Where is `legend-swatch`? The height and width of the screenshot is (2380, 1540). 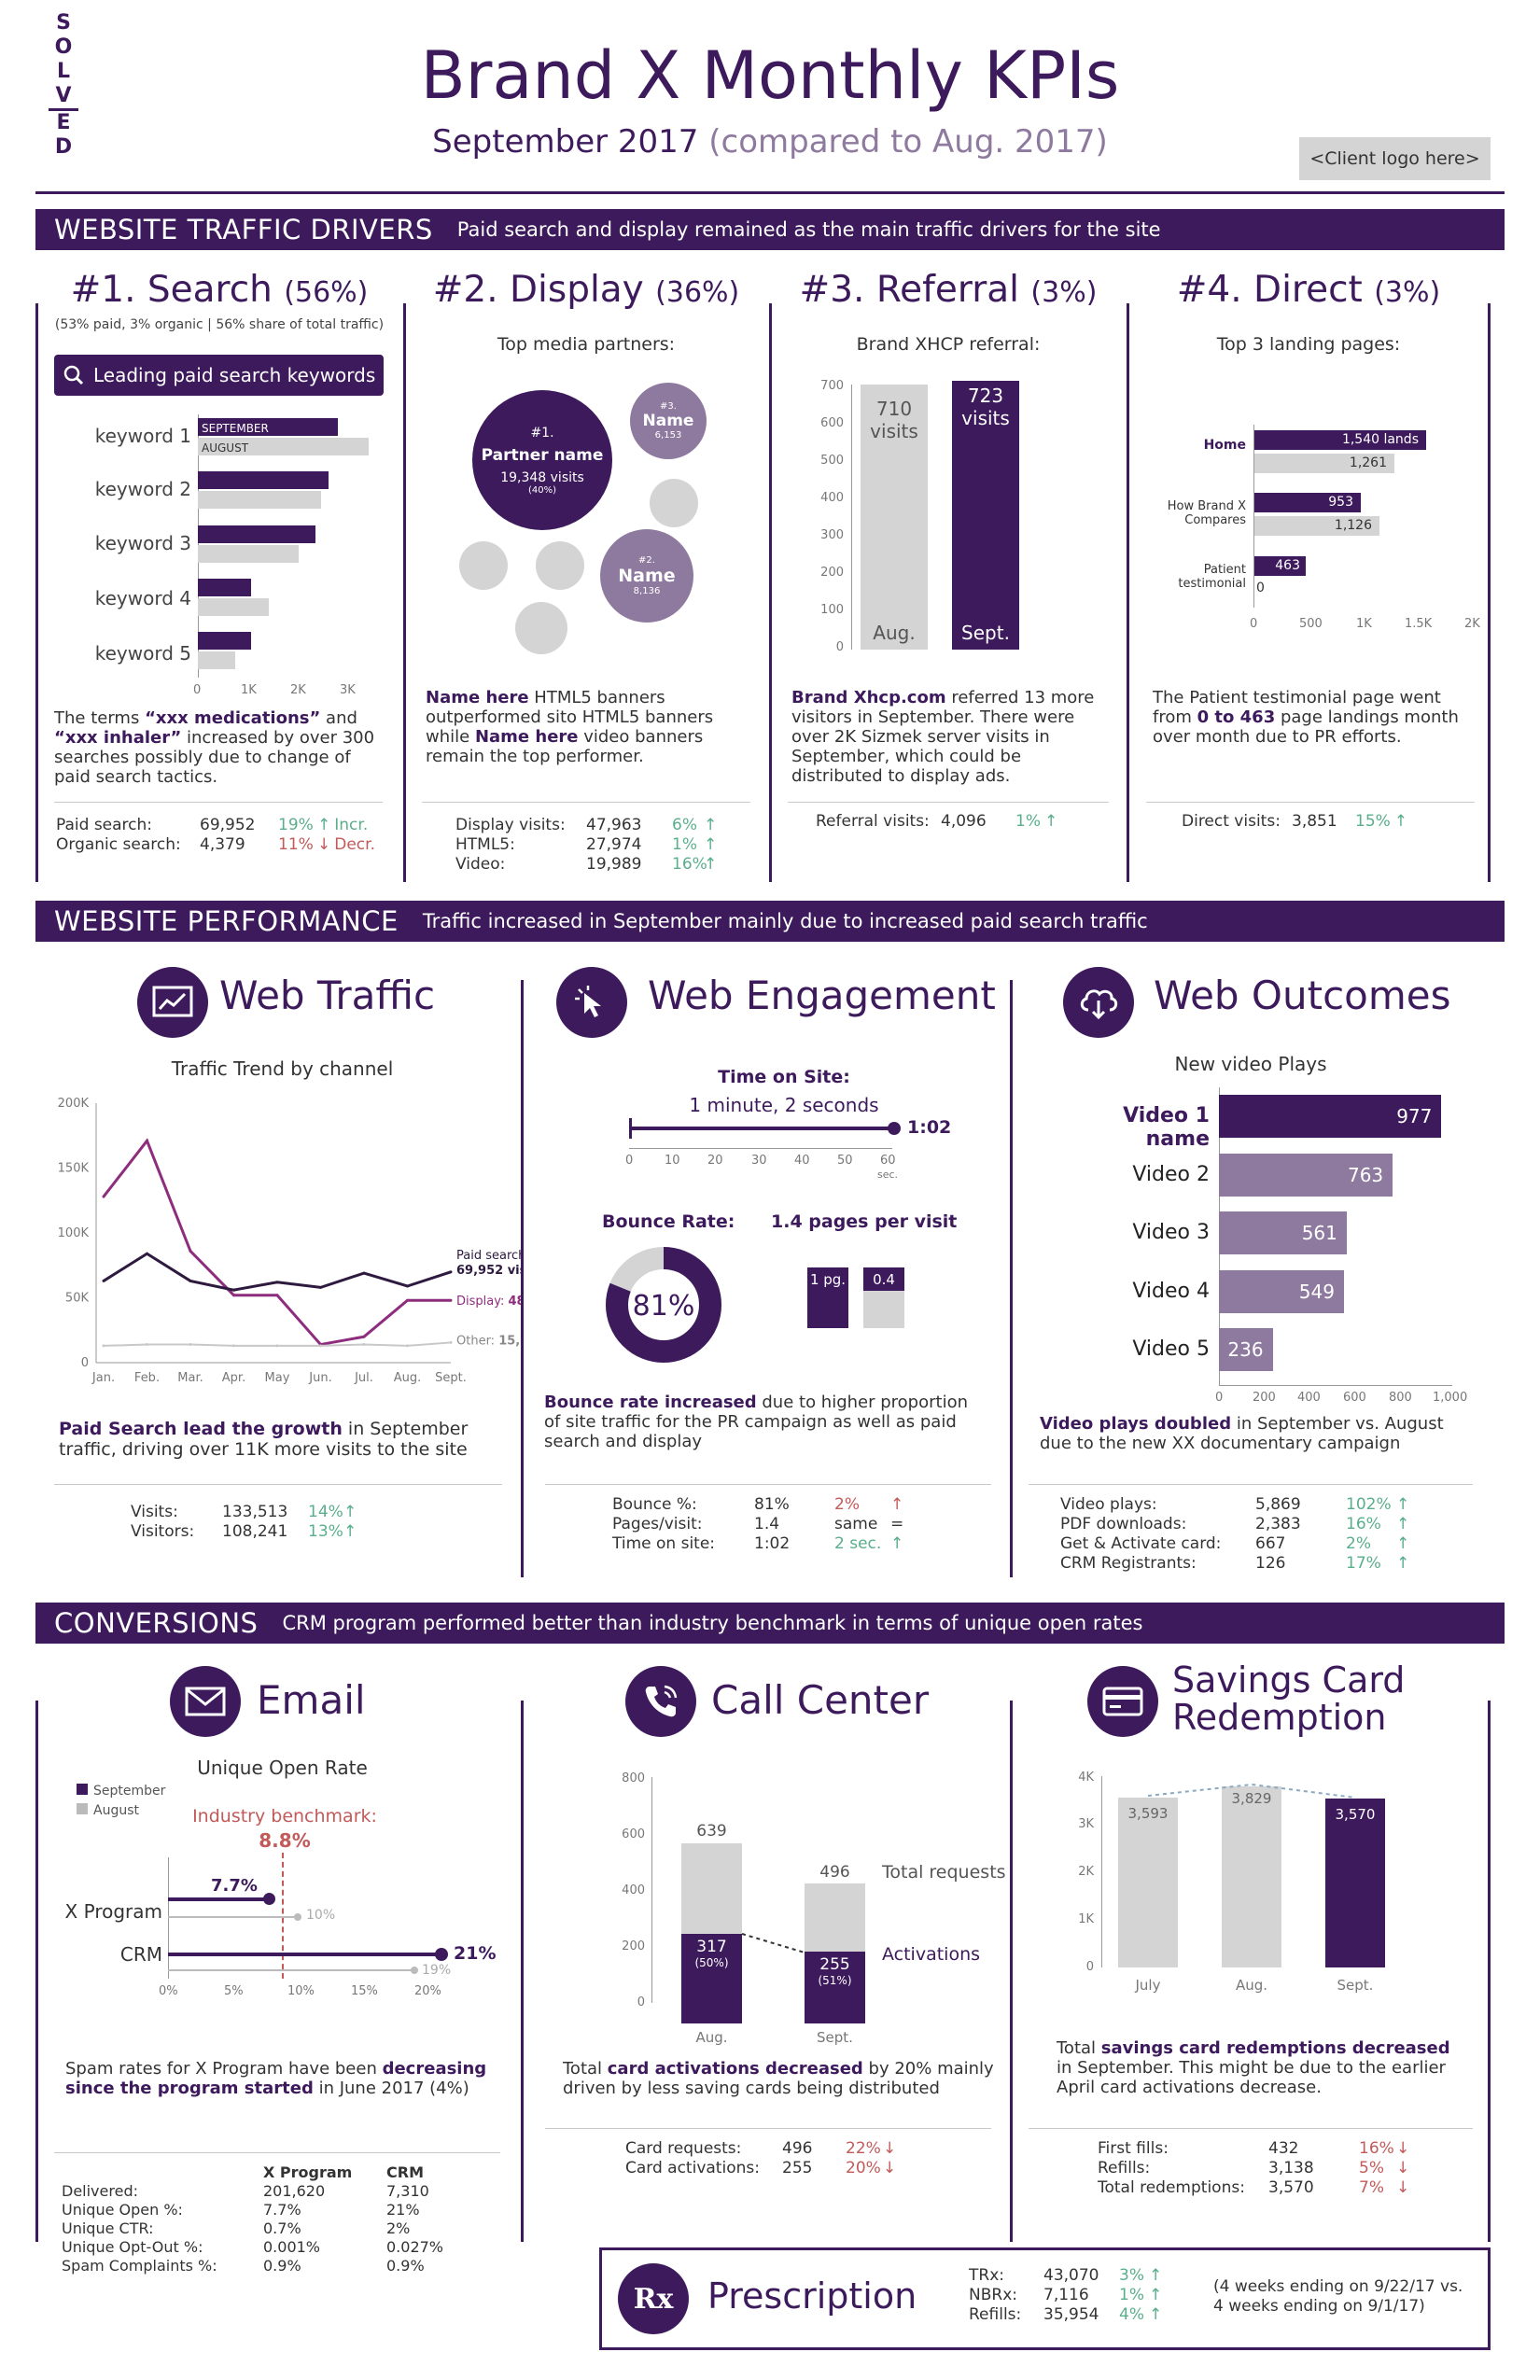
legend-swatch is located at coordinates (82, 1808).